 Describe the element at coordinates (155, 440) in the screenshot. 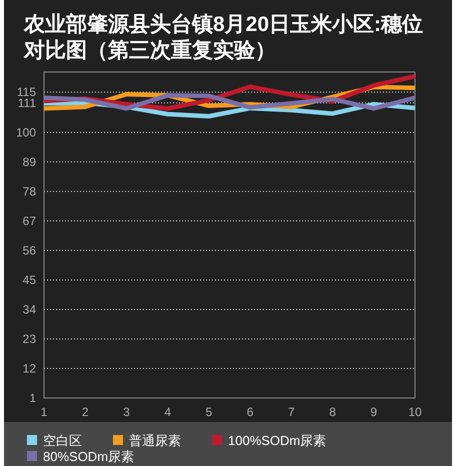

I see `legend-label: 普通尿素` at that location.